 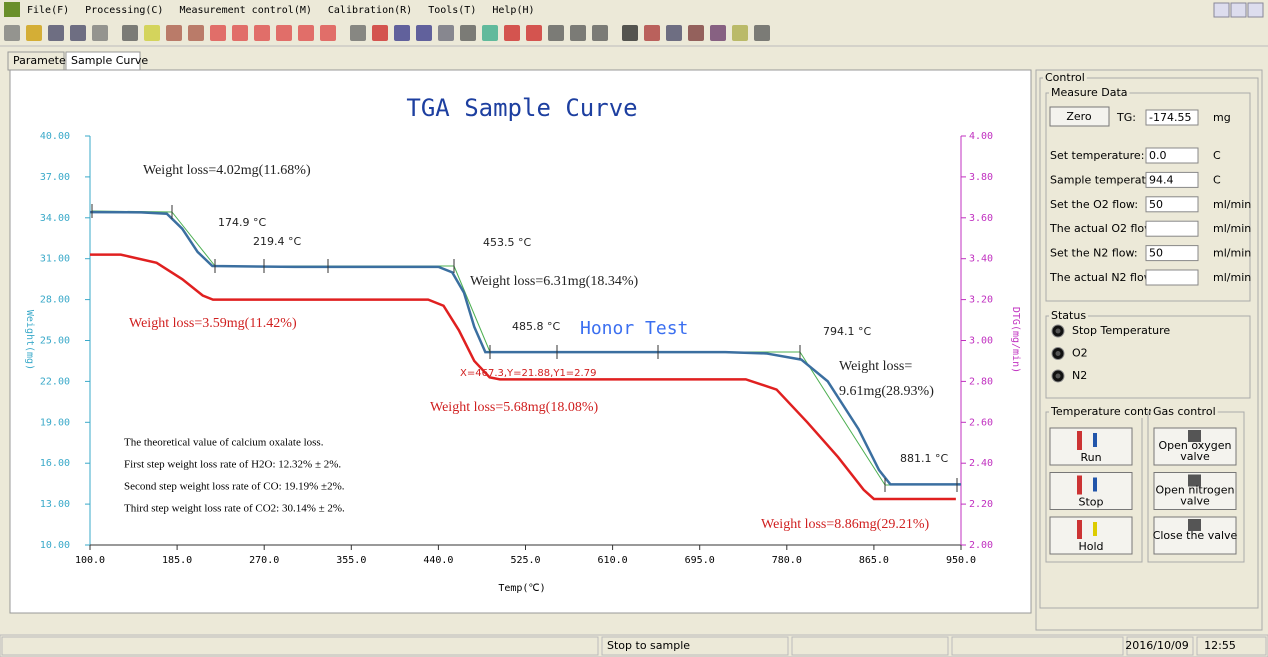 What do you see at coordinates (1121, 330) in the screenshot?
I see `status-label: Stop Temperature` at bounding box center [1121, 330].